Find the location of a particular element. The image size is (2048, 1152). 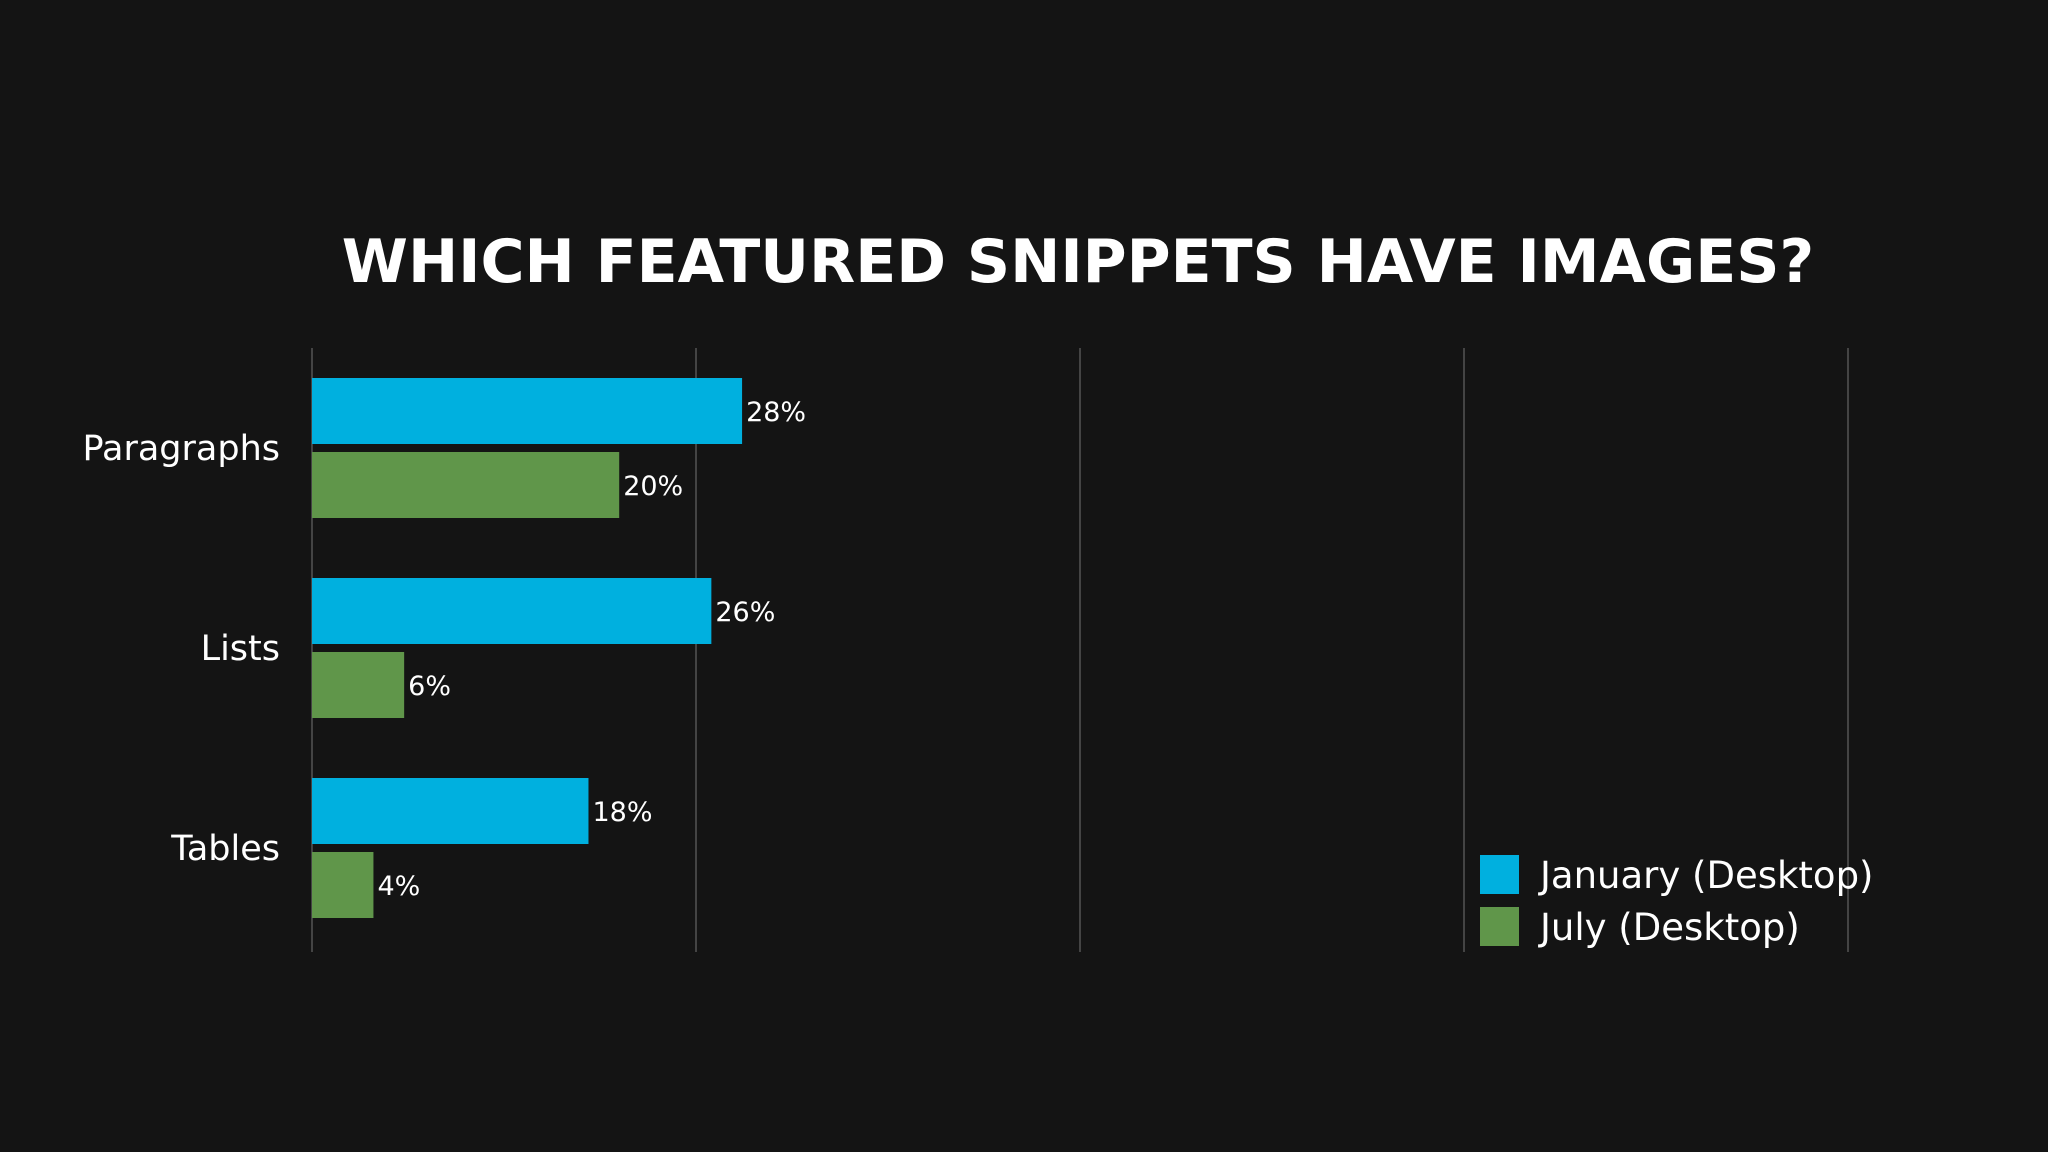

legend: January (Desktop) July (Desktop) is located at coordinates (1677, 901).